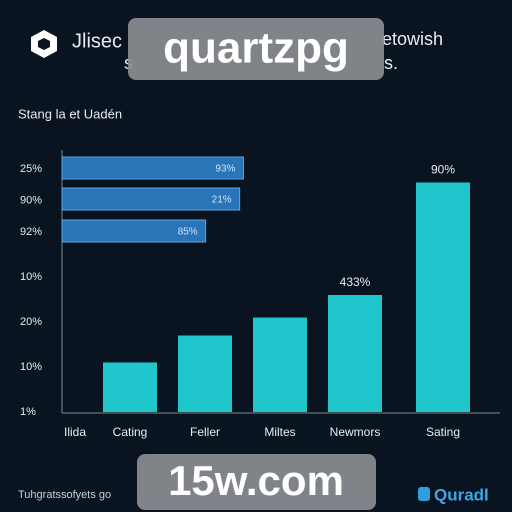  What do you see at coordinates (412, 39) in the screenshot?
I see `title-right: etowish` at bounding box center [412, 39].